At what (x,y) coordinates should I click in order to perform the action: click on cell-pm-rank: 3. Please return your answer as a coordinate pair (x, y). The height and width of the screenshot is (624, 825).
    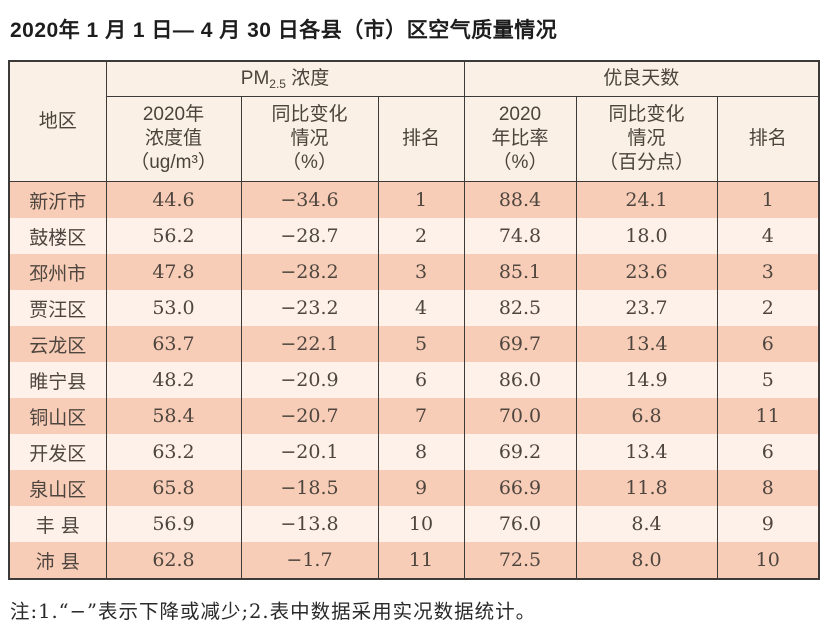
    Looking at the image, I should click on (421, 272).